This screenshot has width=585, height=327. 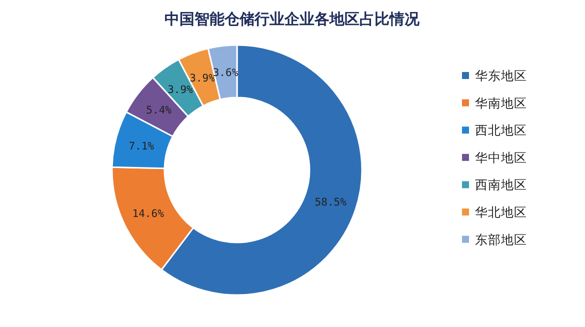 What do you see at coordinates (159, 110) in the screenshot?
I see `data-label: 5.4%` at bounding box center [159, 110].